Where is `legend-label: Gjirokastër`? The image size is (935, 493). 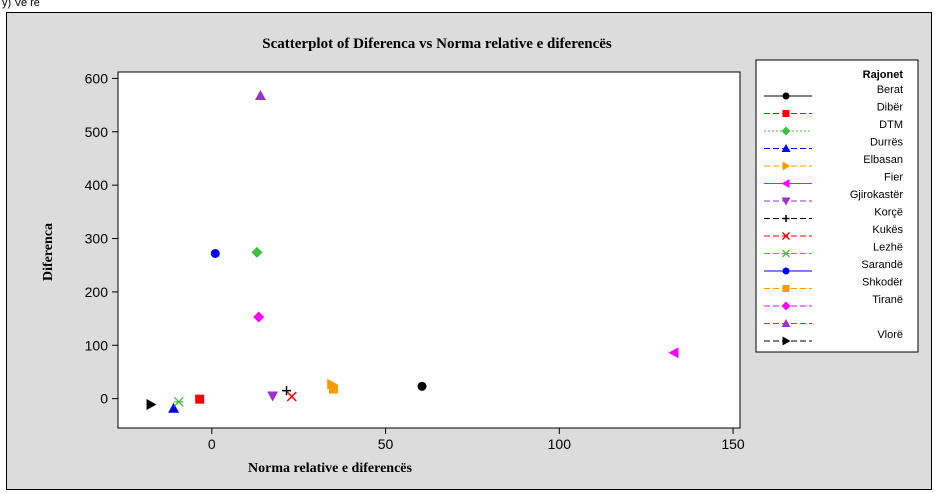
legend-label: Gjirokastër is located at coordinates (877, 195).